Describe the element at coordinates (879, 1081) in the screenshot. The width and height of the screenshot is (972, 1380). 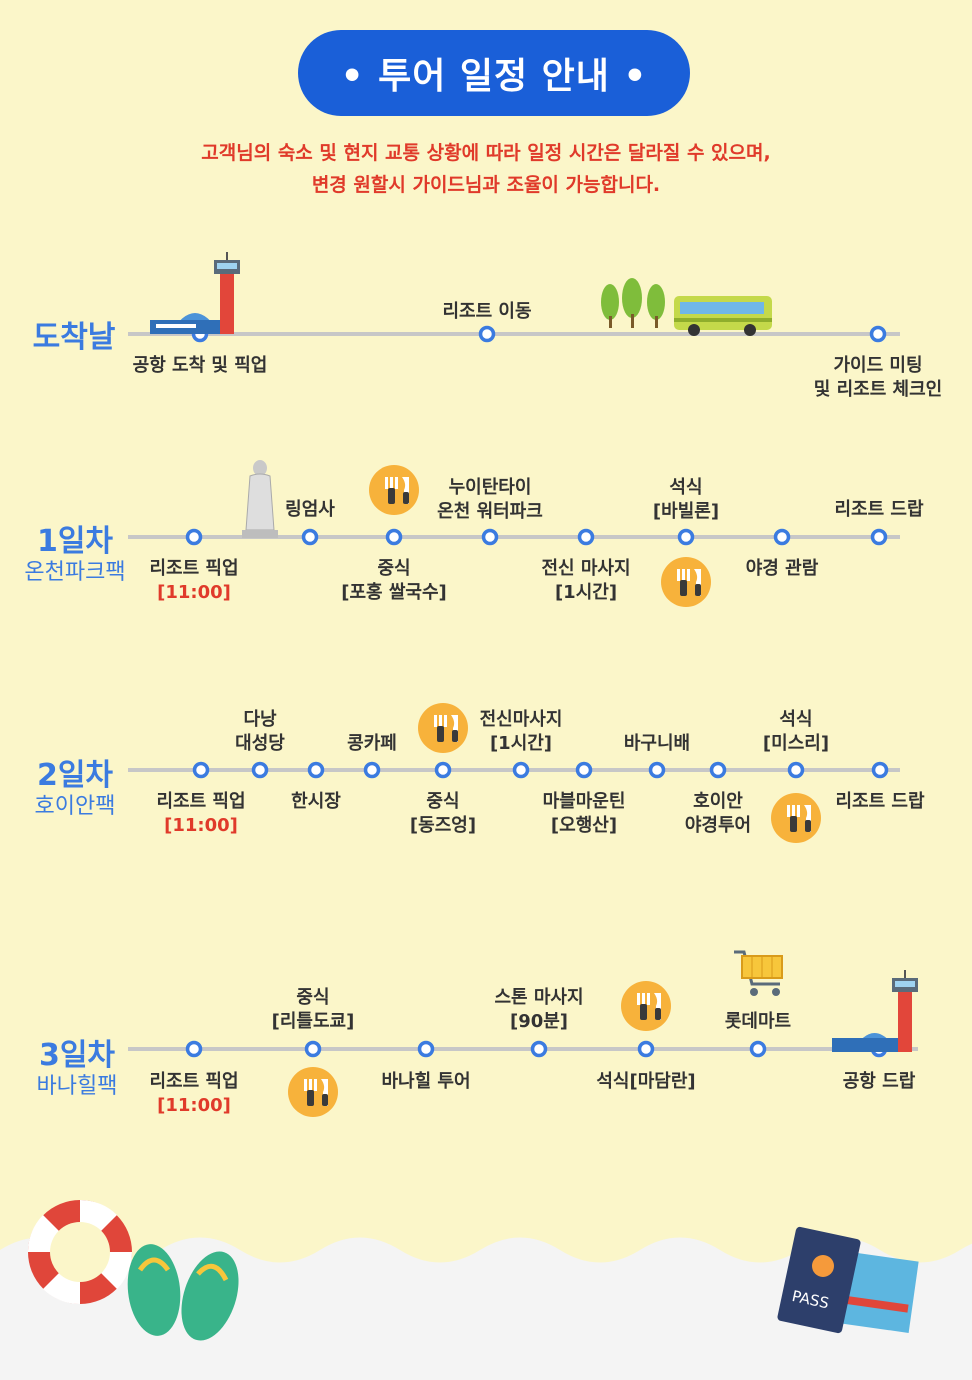
I see `label-airport-drop: 공항 드랍` at that location.